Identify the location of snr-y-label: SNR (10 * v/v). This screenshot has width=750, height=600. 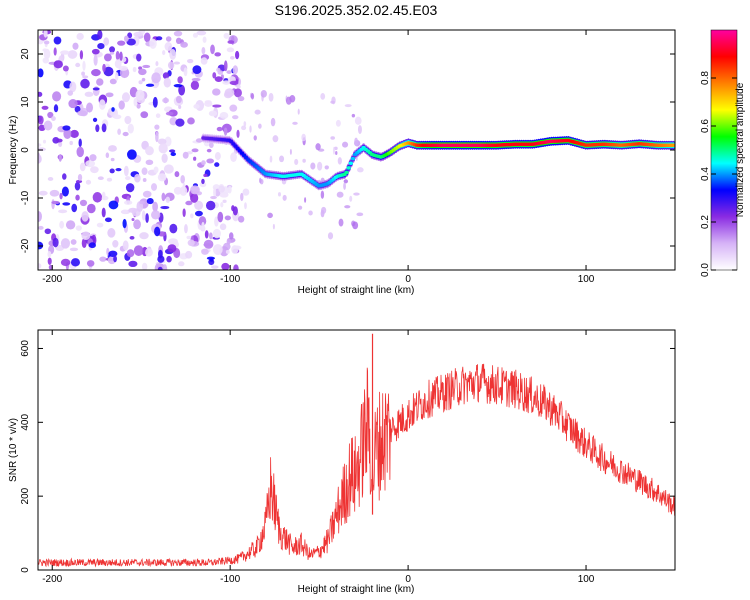
(13, 450).